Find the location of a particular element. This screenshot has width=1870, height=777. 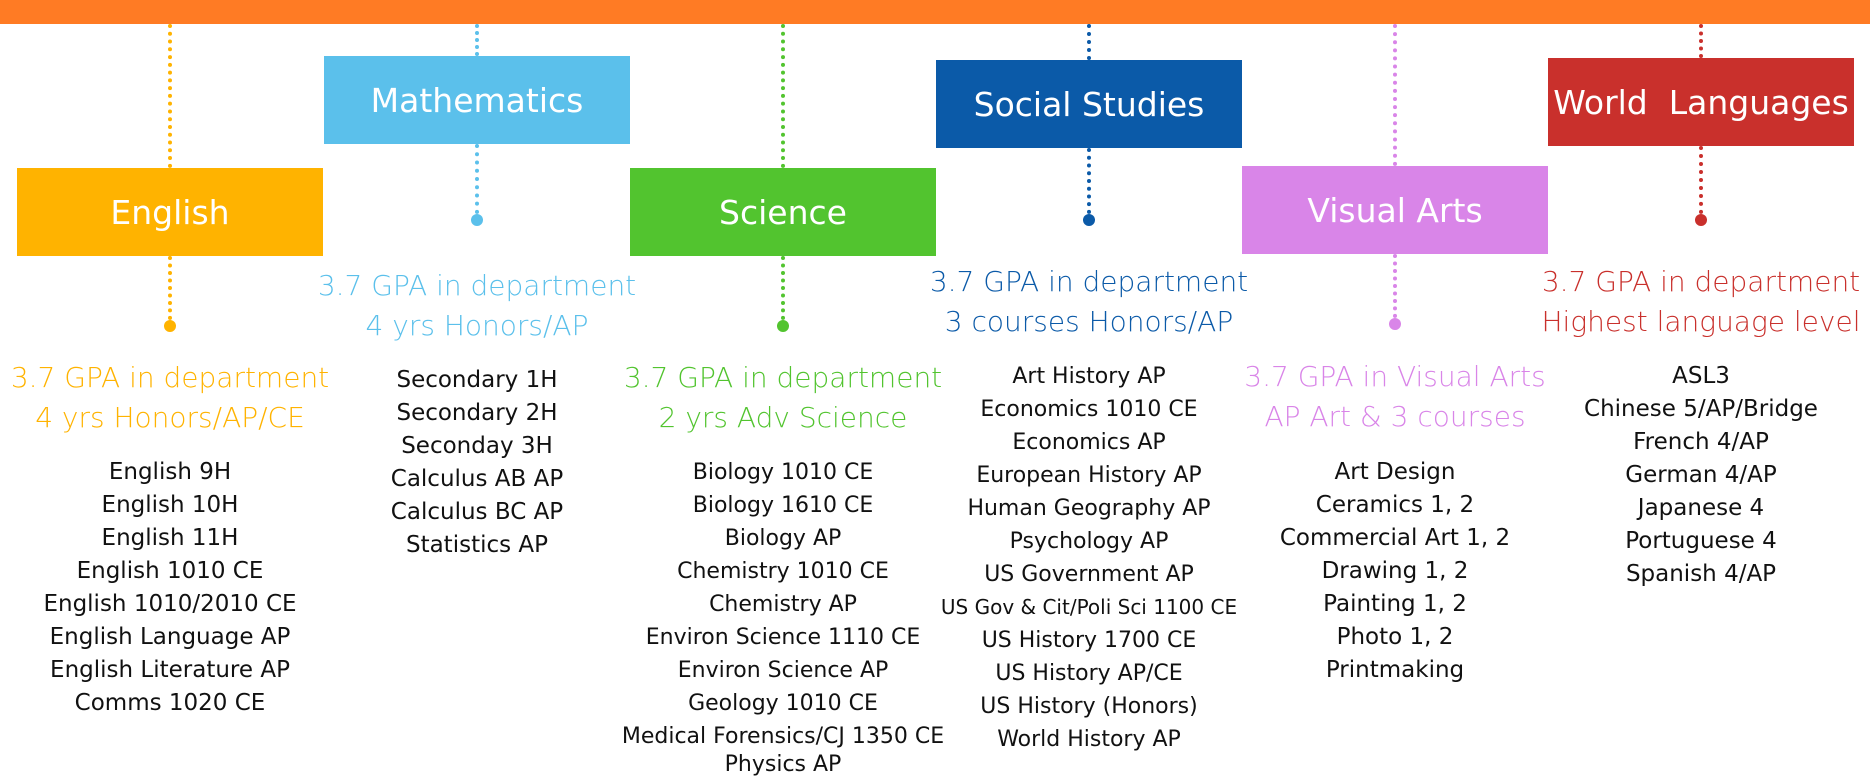

course-item: Biology 1610 CE is located at coordinates (783, 505).